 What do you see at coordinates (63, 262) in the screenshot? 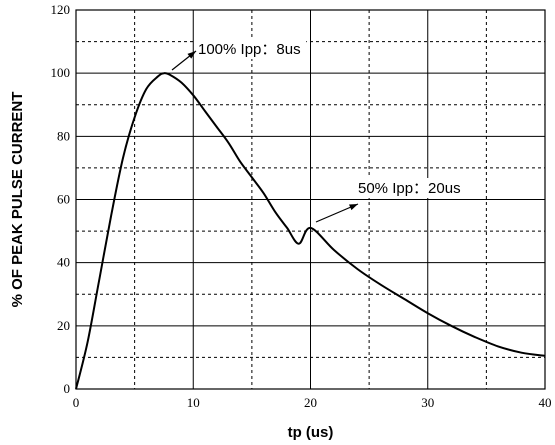
I see `y-tick-label: 40` at bounding box center [63, 262].